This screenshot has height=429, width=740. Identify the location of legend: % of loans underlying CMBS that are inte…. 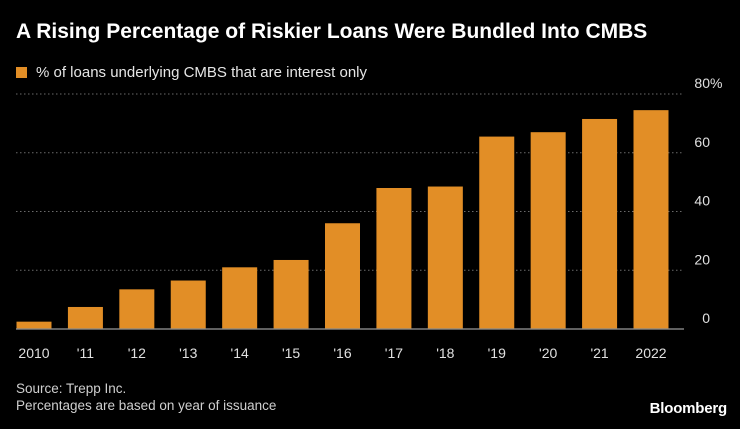
(191, 72).